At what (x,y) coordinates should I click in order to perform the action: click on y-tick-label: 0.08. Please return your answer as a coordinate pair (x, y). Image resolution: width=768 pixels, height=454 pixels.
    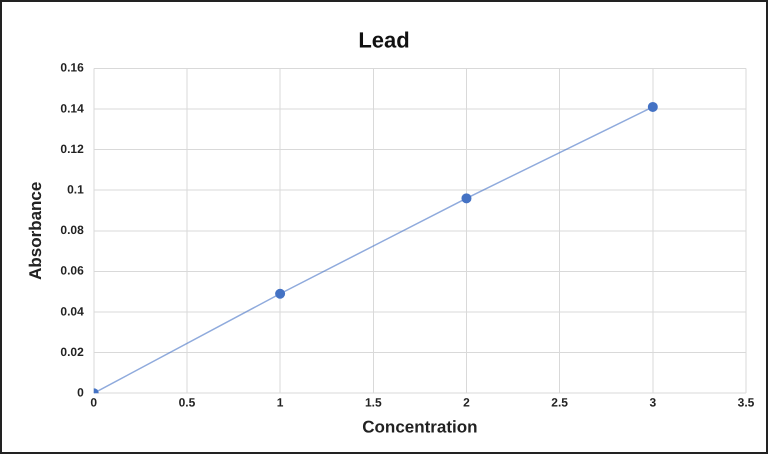
    Looking at the image, I should click on (72, 230).